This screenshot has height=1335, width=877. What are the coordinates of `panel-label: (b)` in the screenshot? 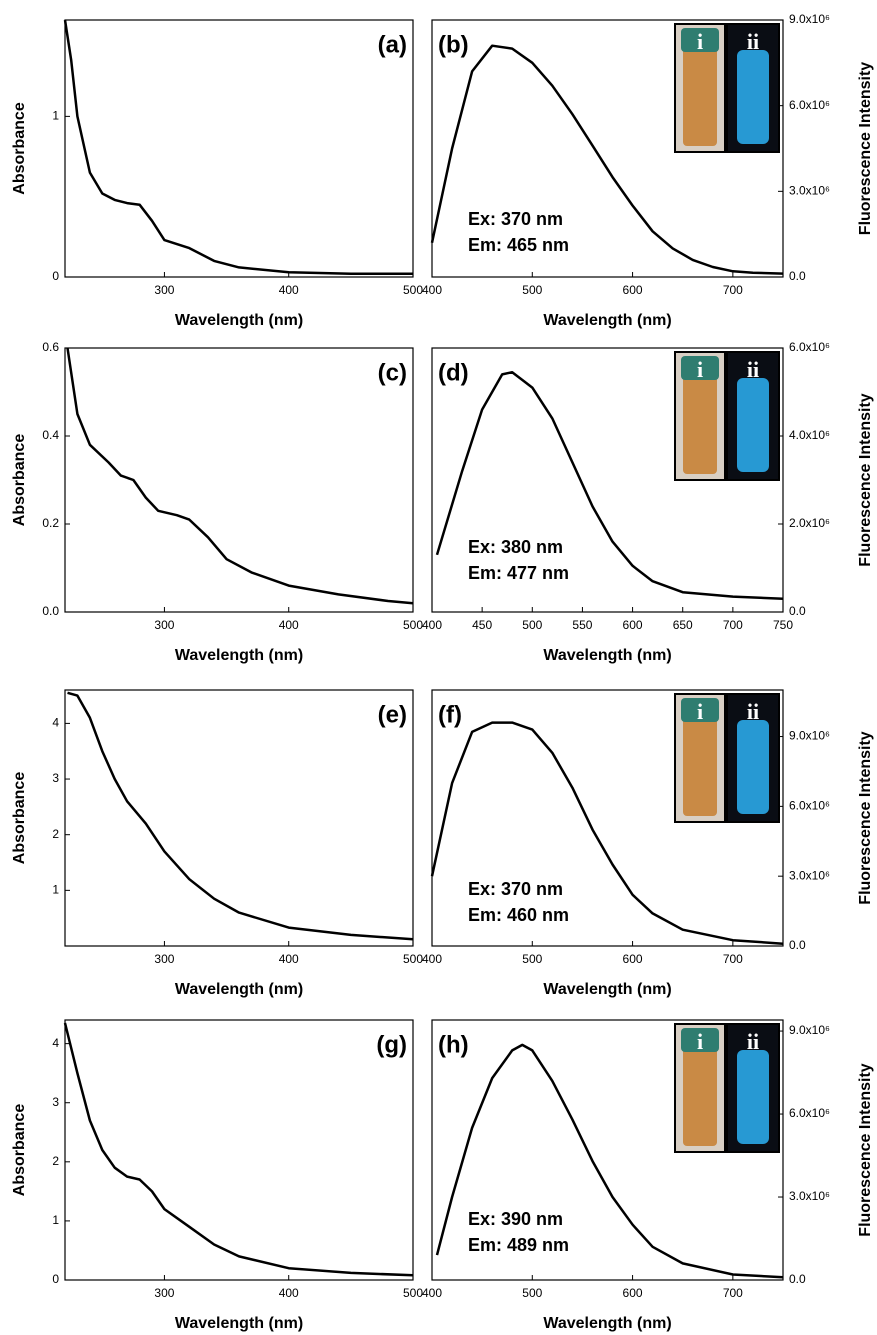 It's located at (453, 44).